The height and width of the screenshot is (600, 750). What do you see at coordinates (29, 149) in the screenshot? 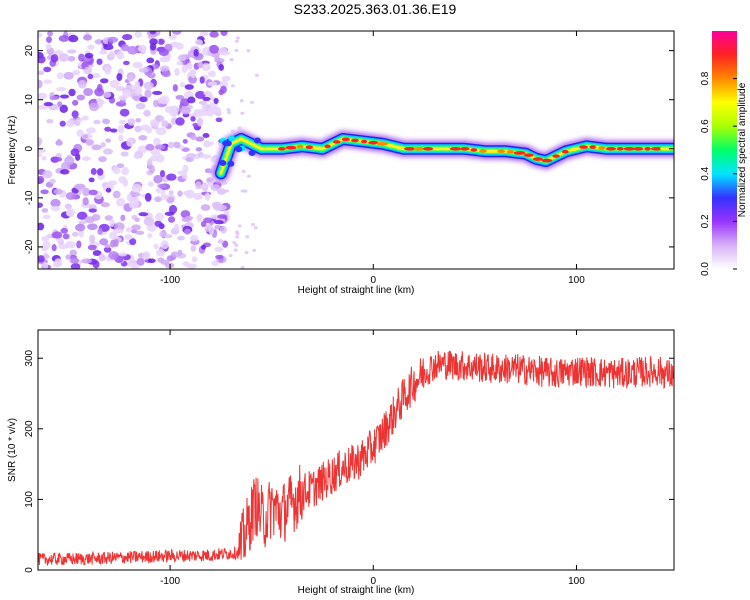
I see `y-tick-label: 0` at bounding box center [29, 149].